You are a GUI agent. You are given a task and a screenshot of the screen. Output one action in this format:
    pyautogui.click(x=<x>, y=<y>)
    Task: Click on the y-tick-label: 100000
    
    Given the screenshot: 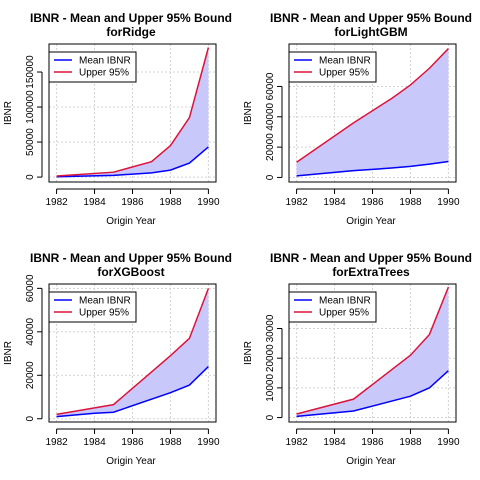 What is the action you would take?
    pyautogui.click(x=30, y=107)
    